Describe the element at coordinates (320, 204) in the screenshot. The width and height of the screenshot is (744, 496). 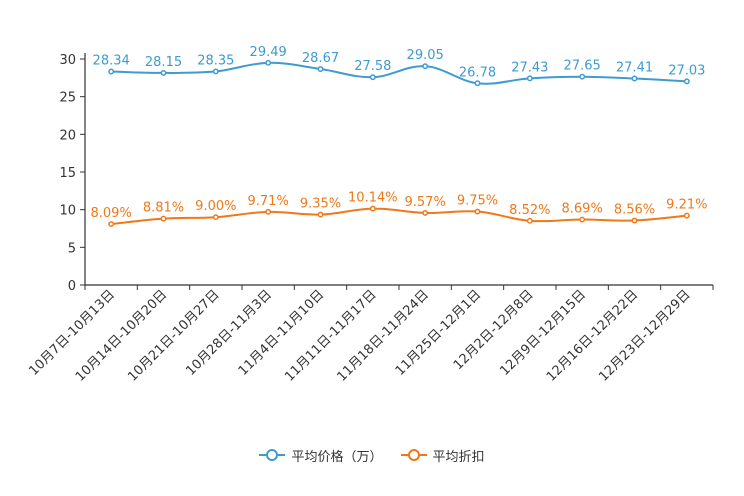
I see `data-label-discount: 9.35%` at that location.